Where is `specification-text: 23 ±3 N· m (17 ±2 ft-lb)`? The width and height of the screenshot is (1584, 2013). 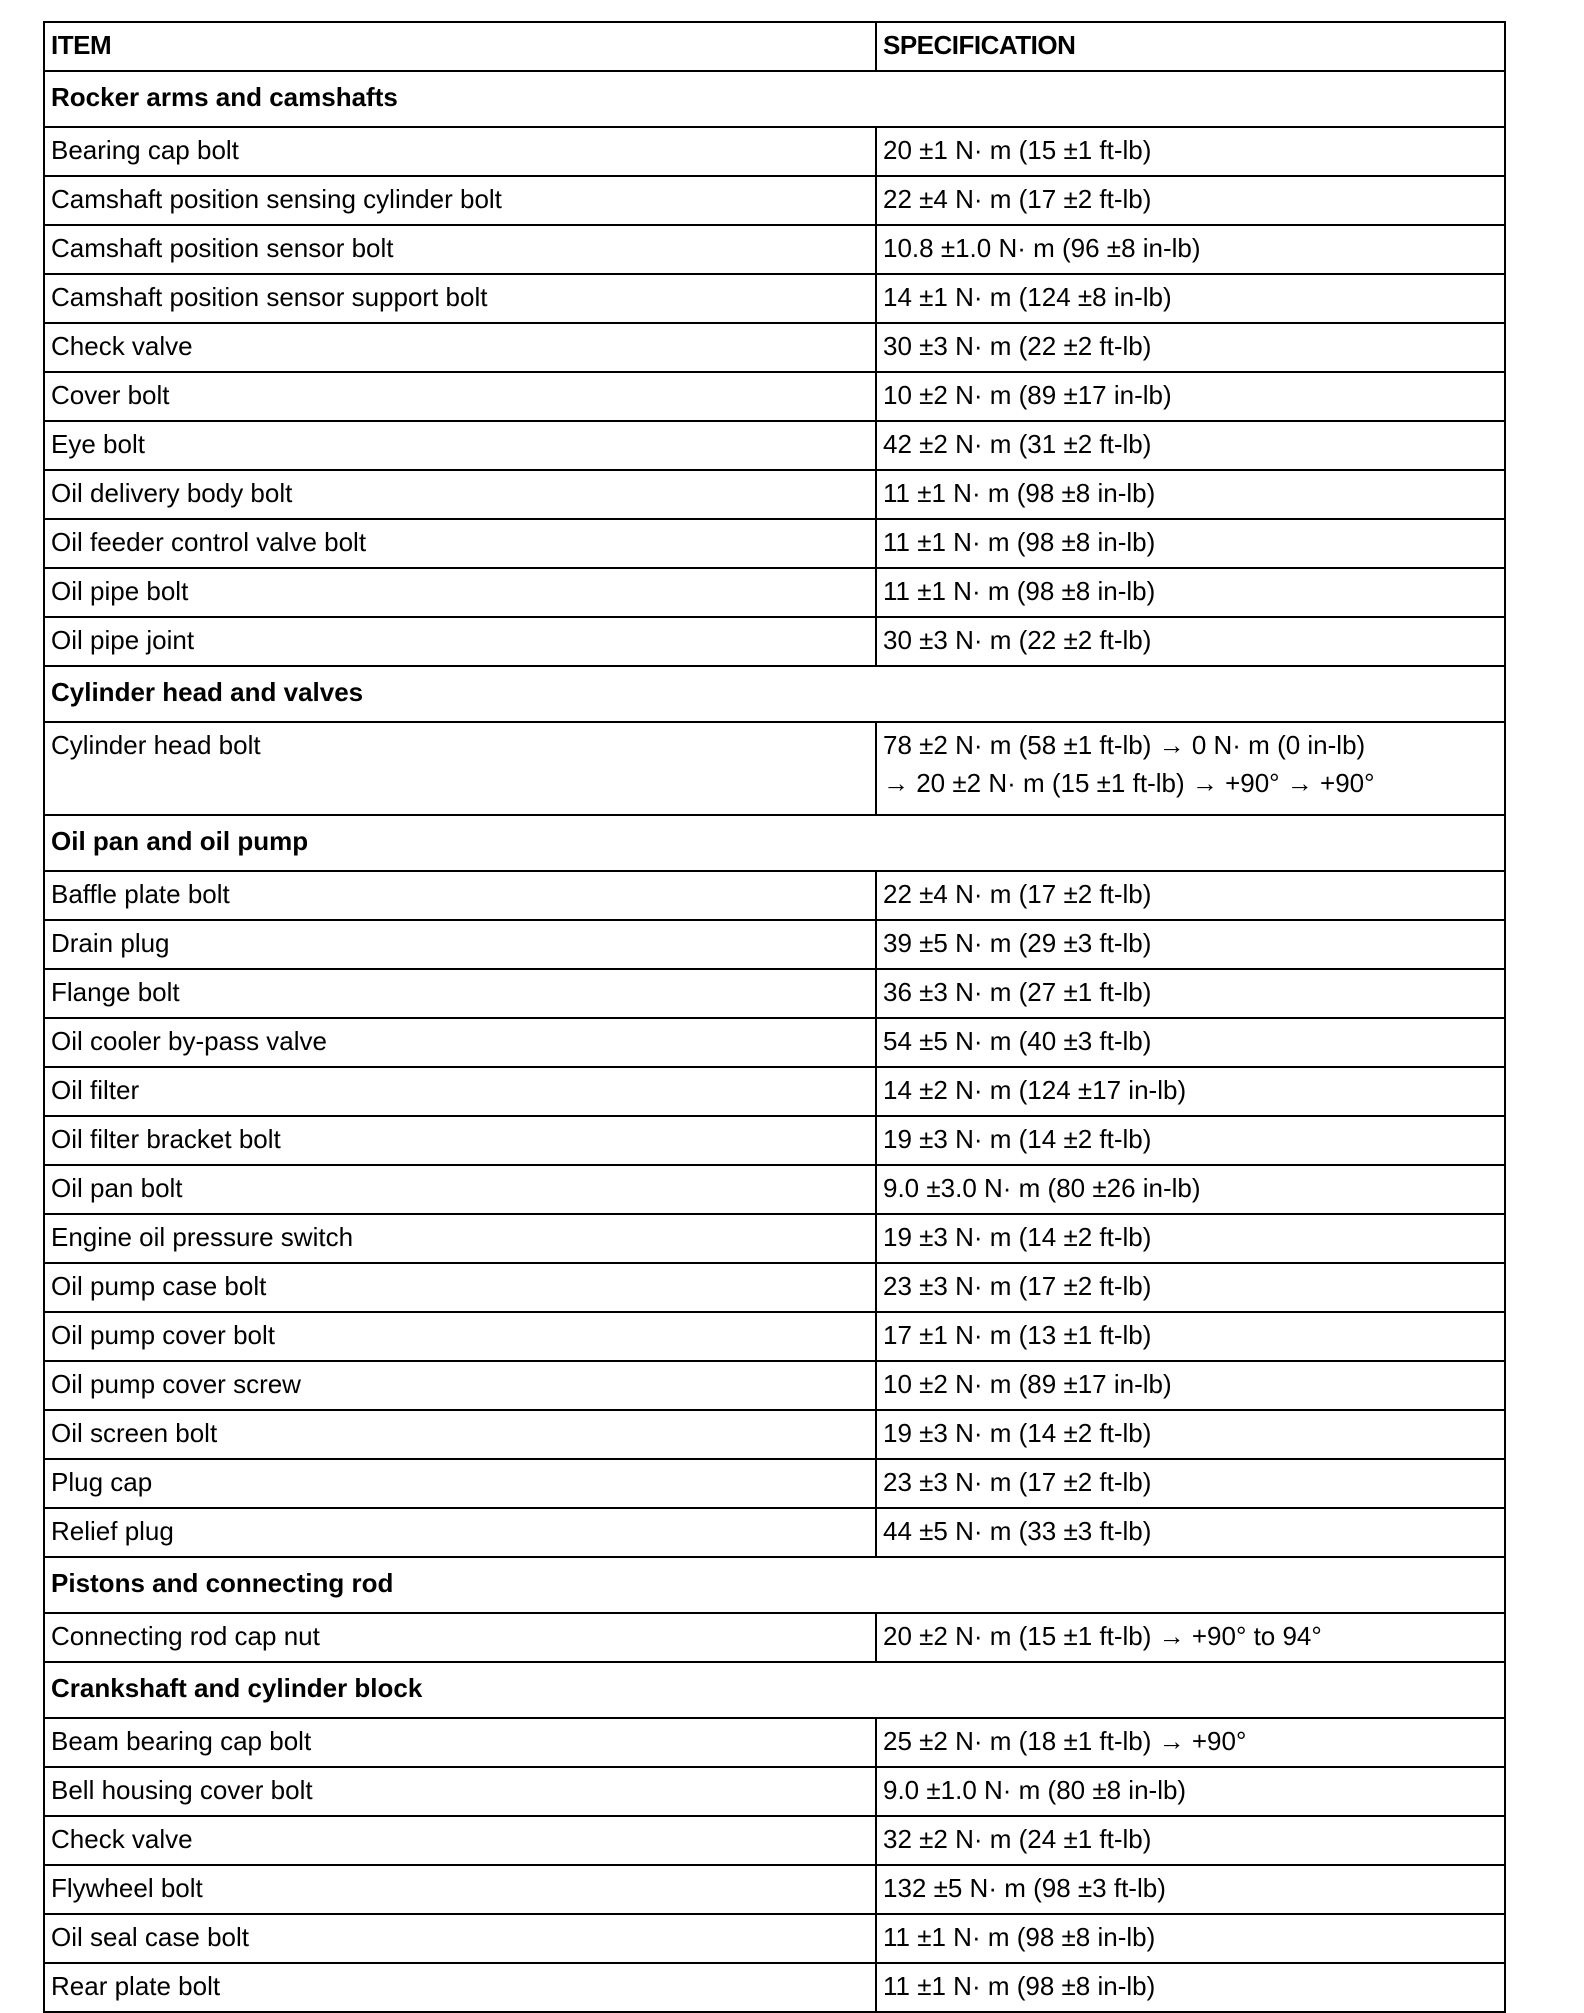
specification-text: 23 ±3 N· m (17 ±2 ft-lb) is located at coordinates (1017, 1482).